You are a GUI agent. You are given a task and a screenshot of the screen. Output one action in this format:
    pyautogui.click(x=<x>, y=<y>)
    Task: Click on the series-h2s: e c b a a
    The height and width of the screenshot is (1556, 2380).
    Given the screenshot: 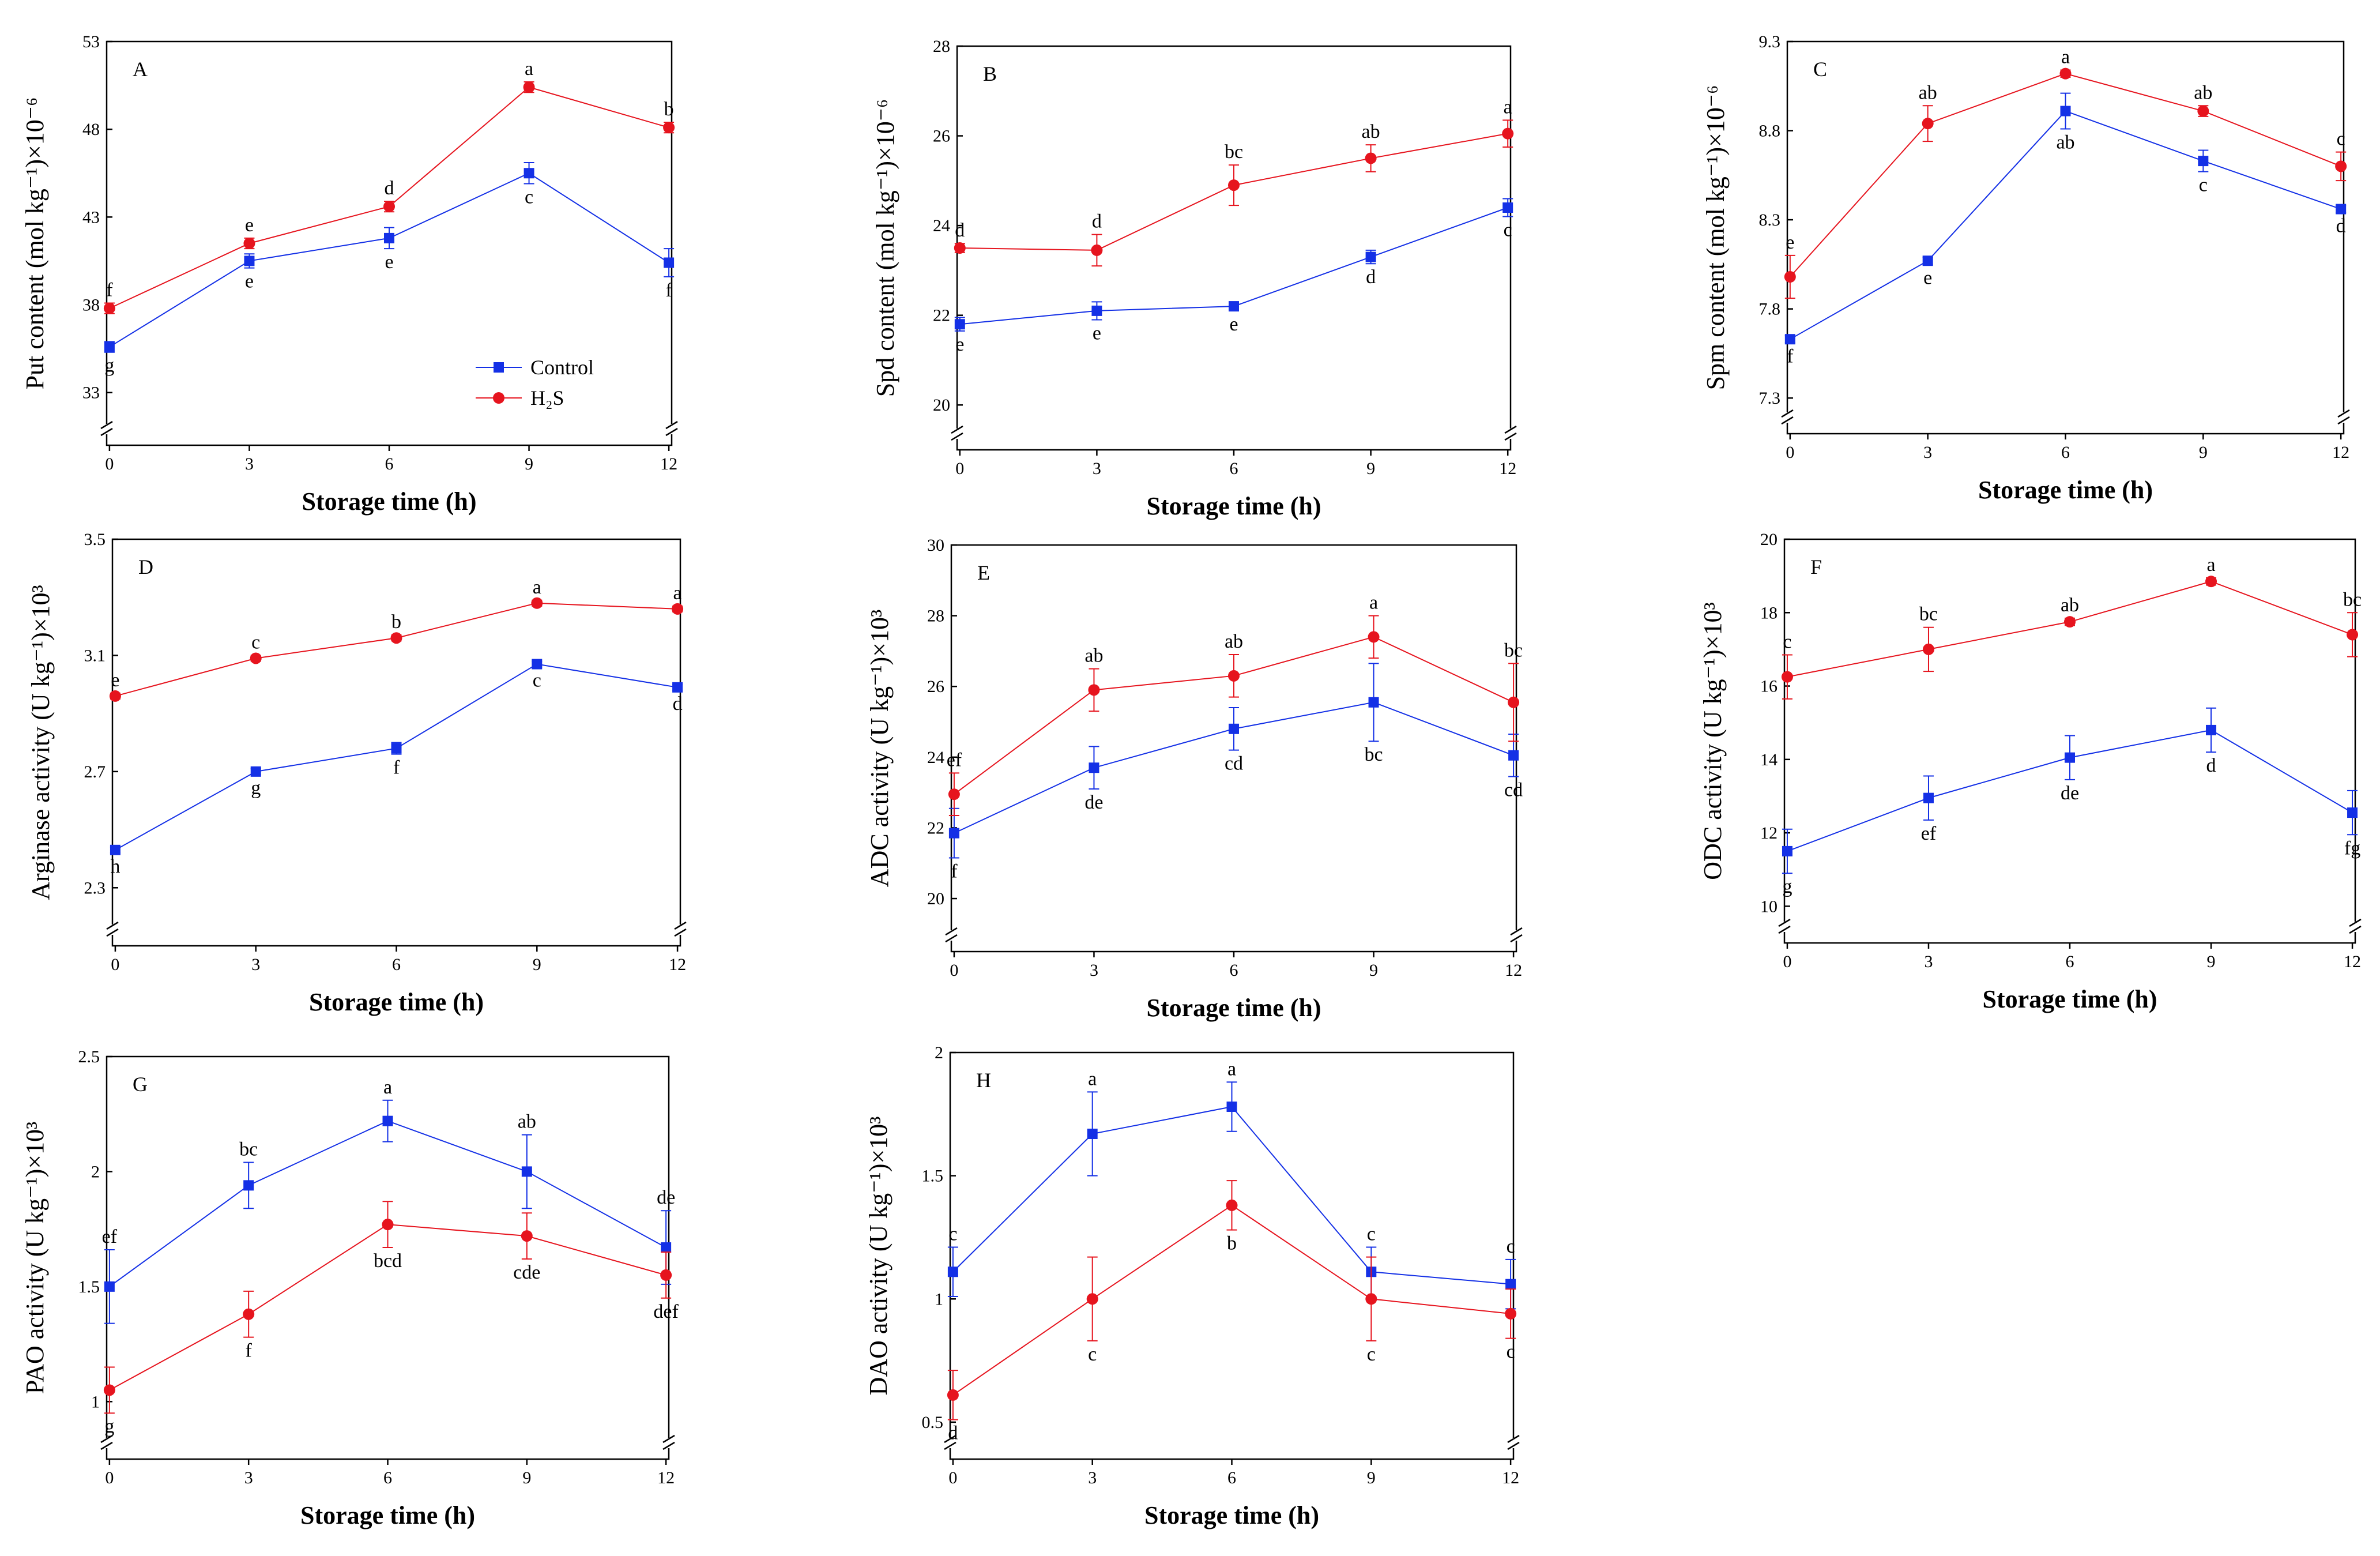 What is the action you would take?
    pyautogui.click(x=396, y=639)
    